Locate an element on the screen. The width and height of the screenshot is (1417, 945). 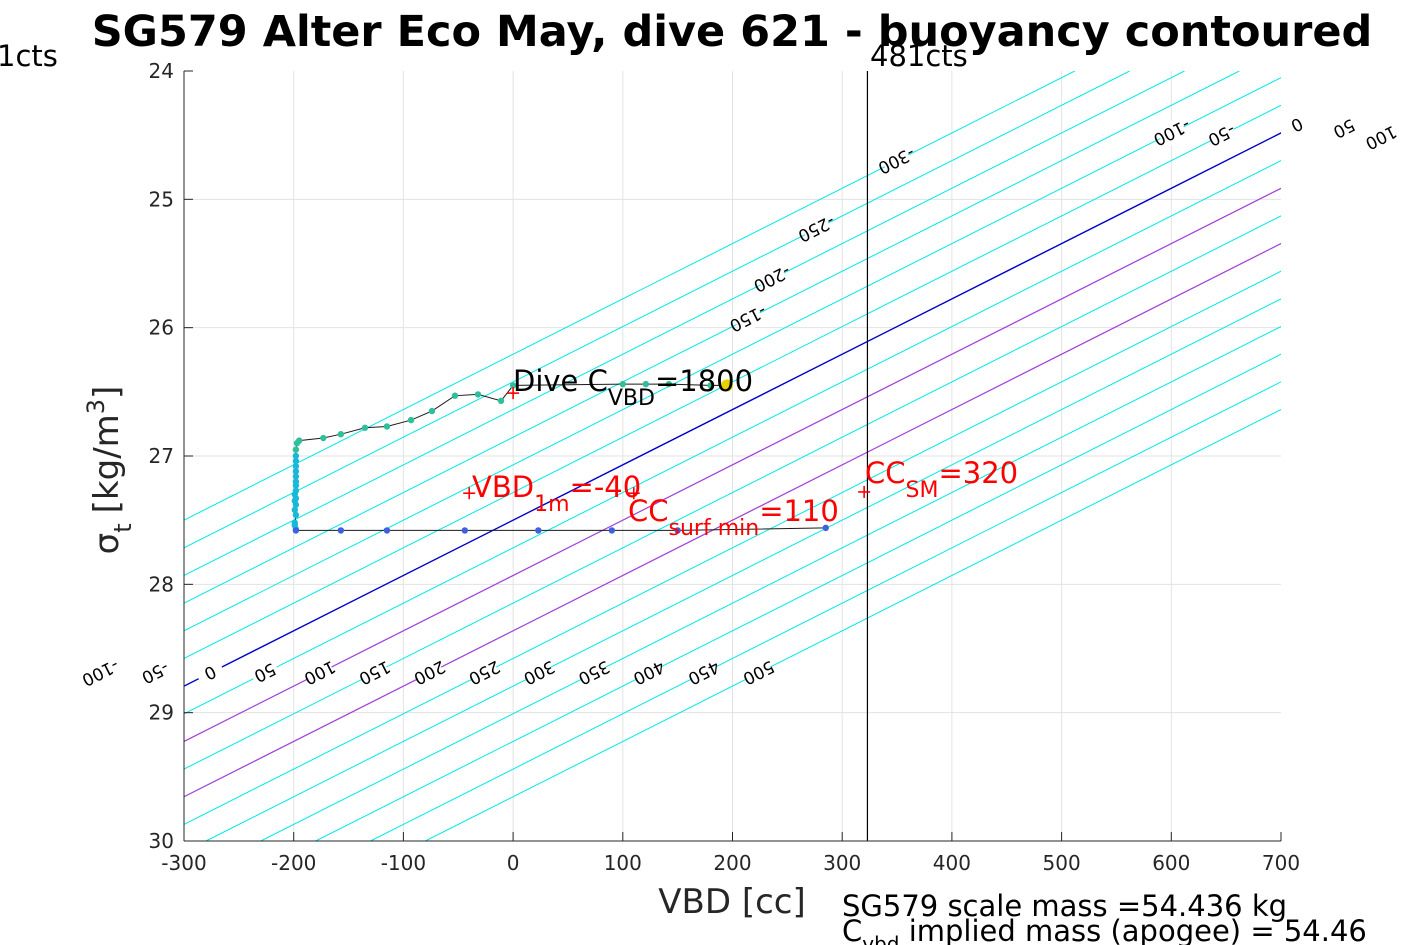
y-tick-label: 30 is located at coordinates (161, 841).